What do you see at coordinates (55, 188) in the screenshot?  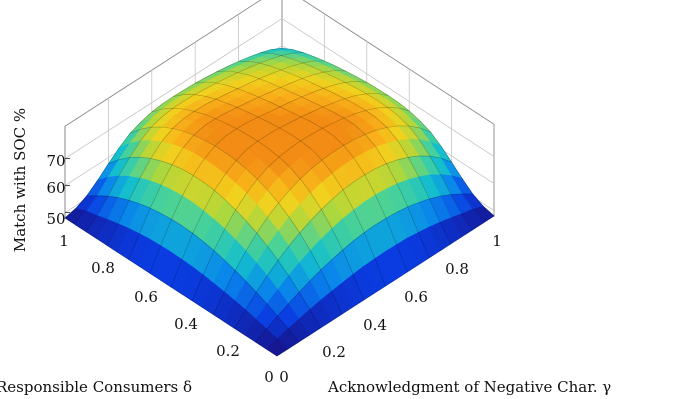 I see `z-tick-1: 60` at bounding box center [55, 188].